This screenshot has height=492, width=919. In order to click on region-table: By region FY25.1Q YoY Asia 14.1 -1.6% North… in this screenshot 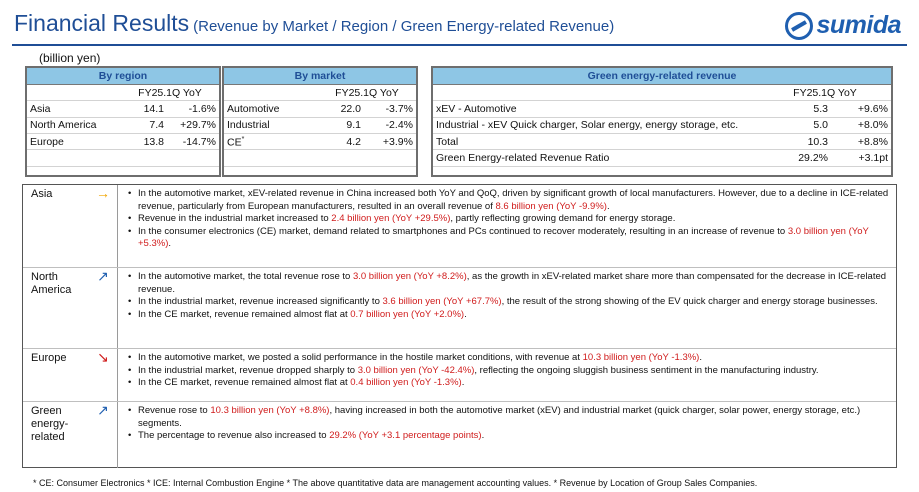, I will do `click(123, 121)`.